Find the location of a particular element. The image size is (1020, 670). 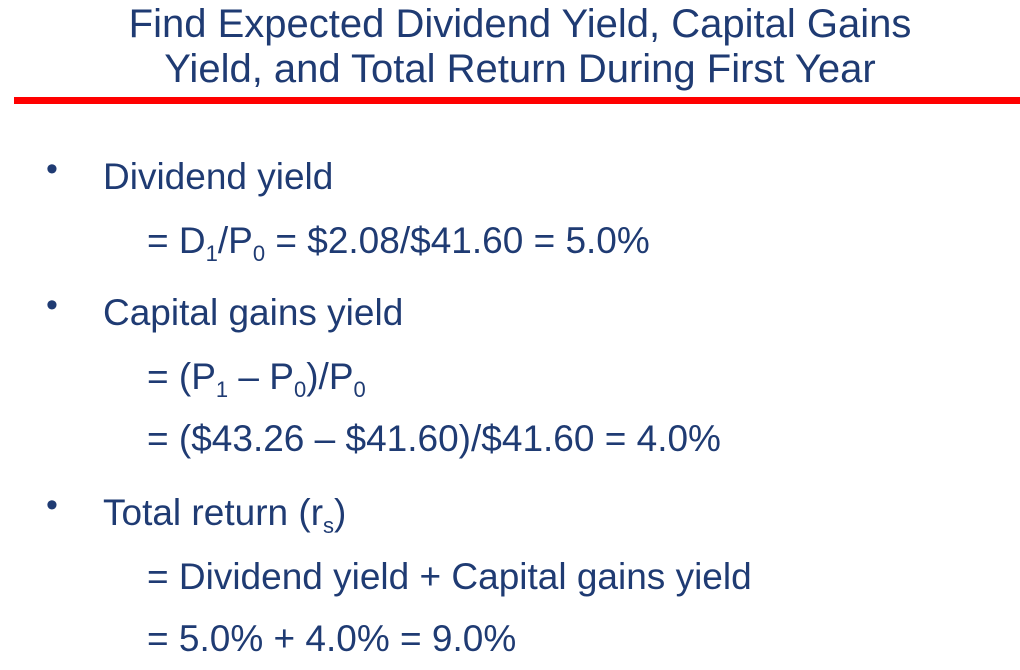

heading-text: Total return (r is located at coordinates (213, 512).